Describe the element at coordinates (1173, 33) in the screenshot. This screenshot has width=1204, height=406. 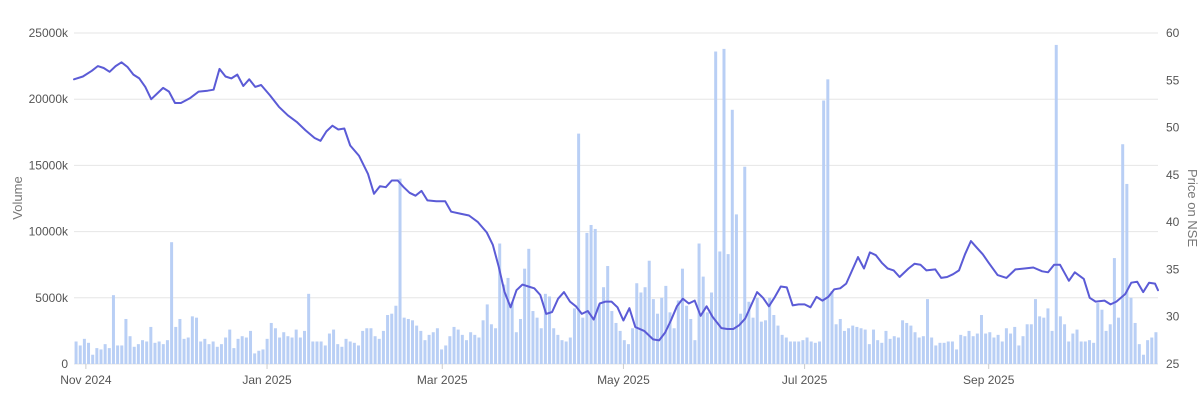
I see `price-tick-label: 60` at that location.